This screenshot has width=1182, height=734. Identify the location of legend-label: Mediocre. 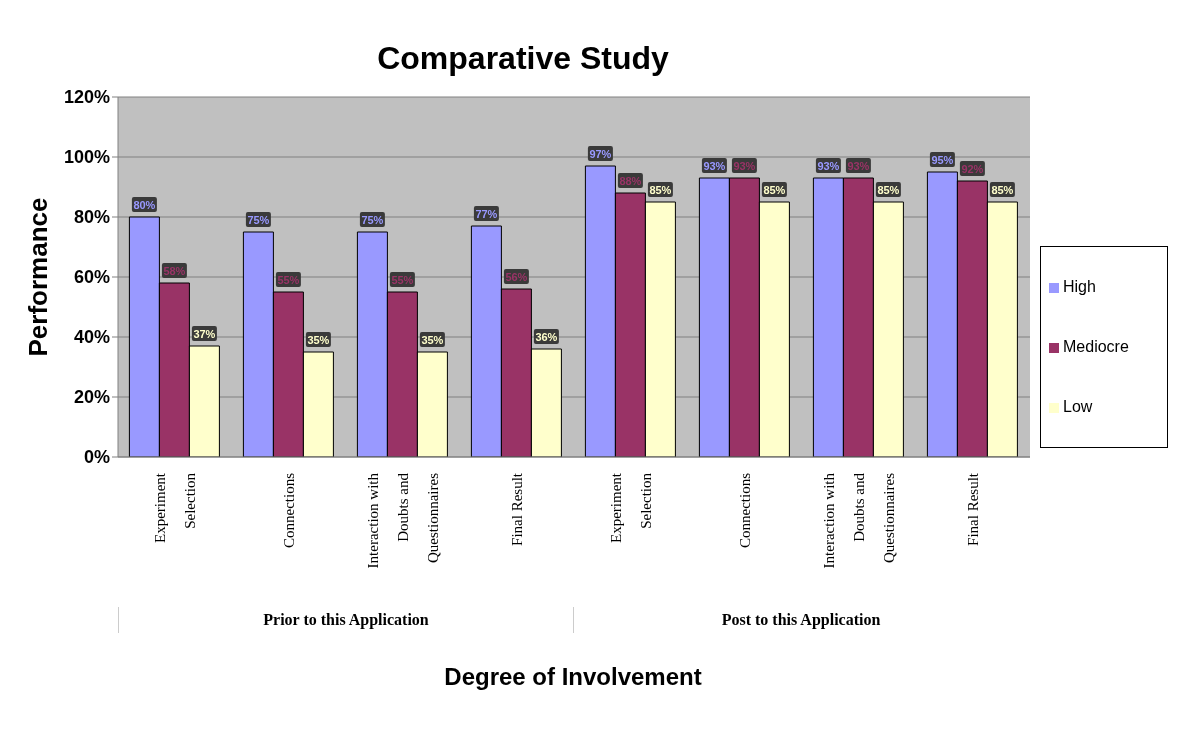
(1096, 346).